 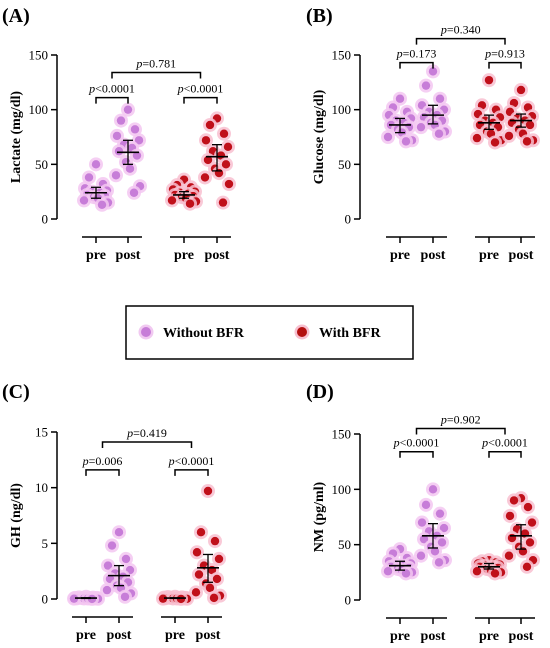 I want to click on p-value-label: p=0.419, so click(x=146, y=433).